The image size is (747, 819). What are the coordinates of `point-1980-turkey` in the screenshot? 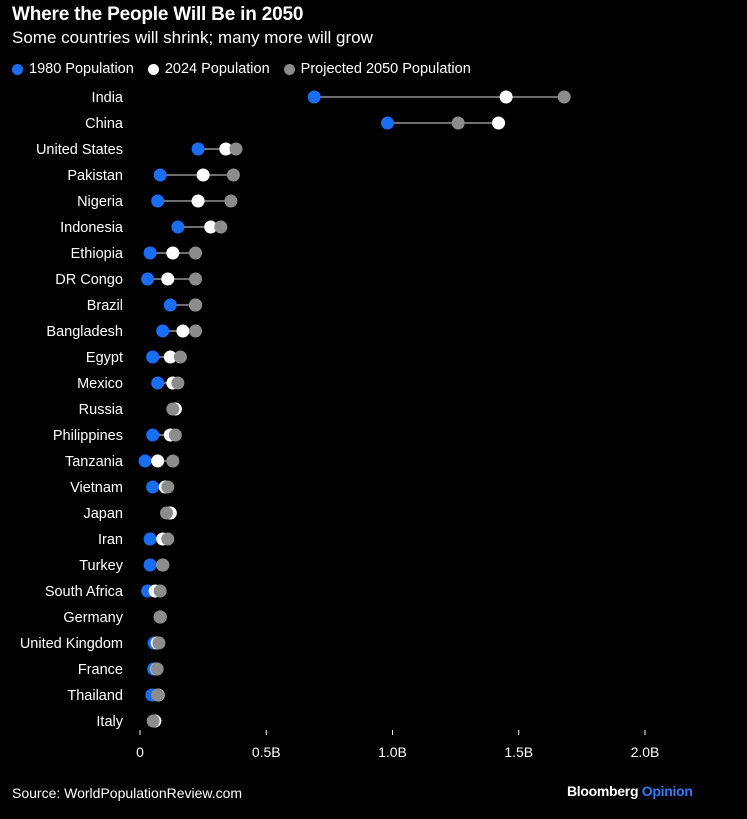 It's located at (150, 565).